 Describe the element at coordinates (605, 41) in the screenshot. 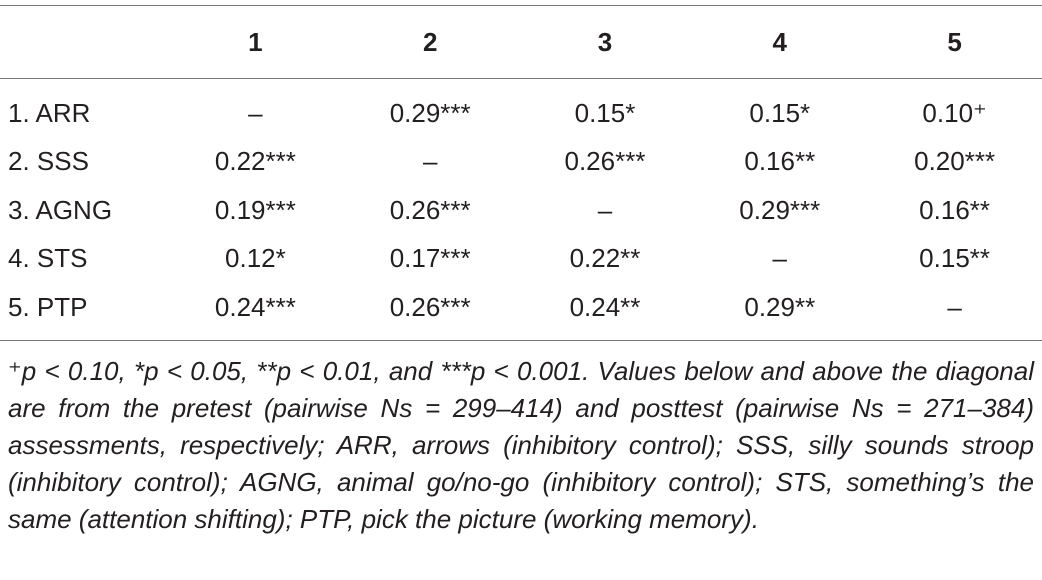

I see `column-header: 3` at that location.